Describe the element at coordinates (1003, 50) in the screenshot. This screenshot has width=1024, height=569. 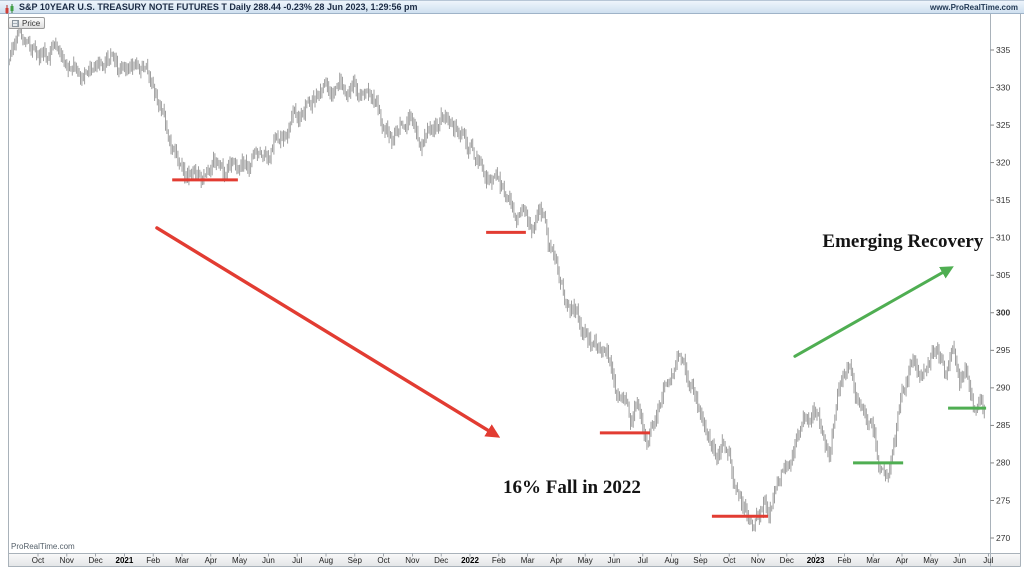
I see `y-axis-tick-label: 335` at that location.